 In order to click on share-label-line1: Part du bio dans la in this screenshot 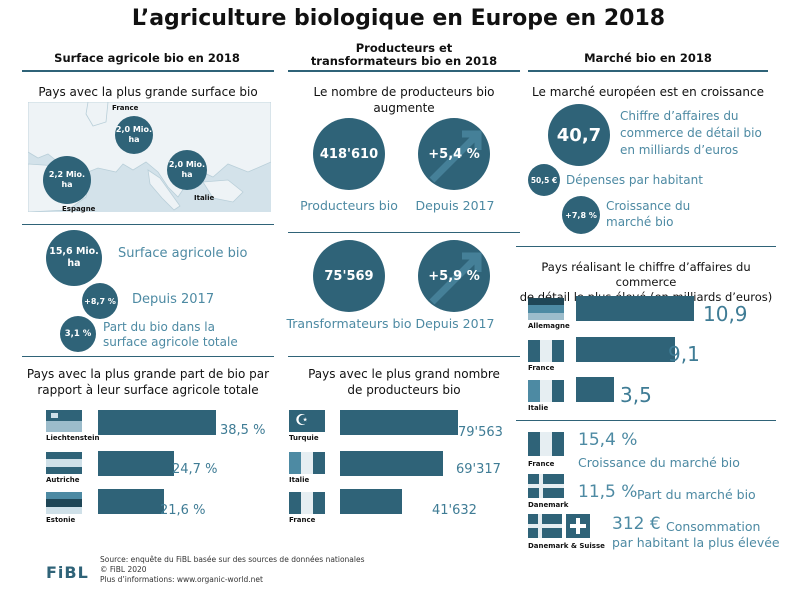, I will do `click(159, 327)`.